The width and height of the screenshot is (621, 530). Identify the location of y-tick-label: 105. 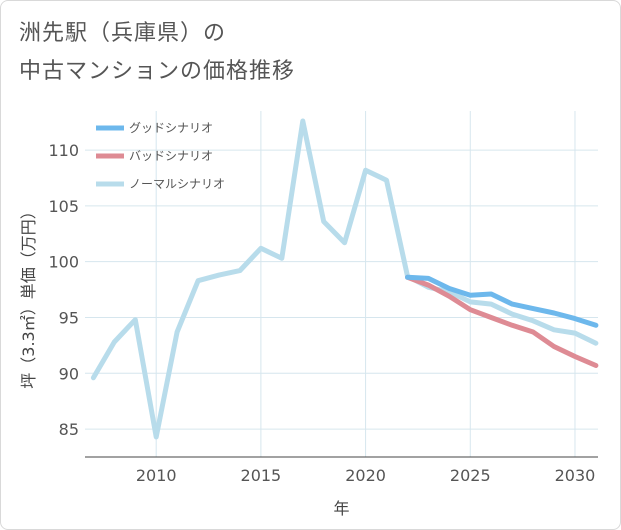
(63, 206).